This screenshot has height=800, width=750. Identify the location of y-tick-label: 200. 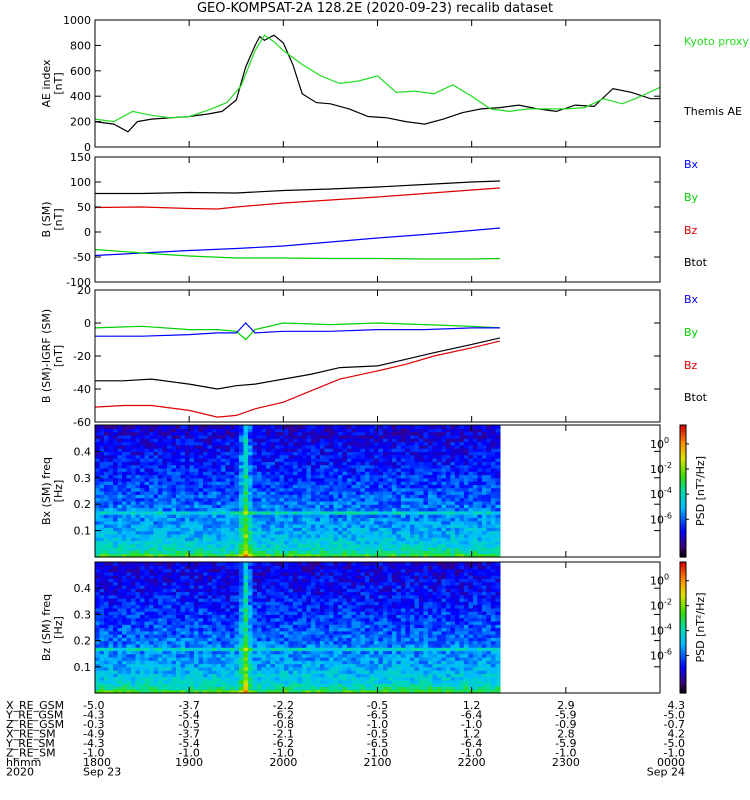
(80, 122).